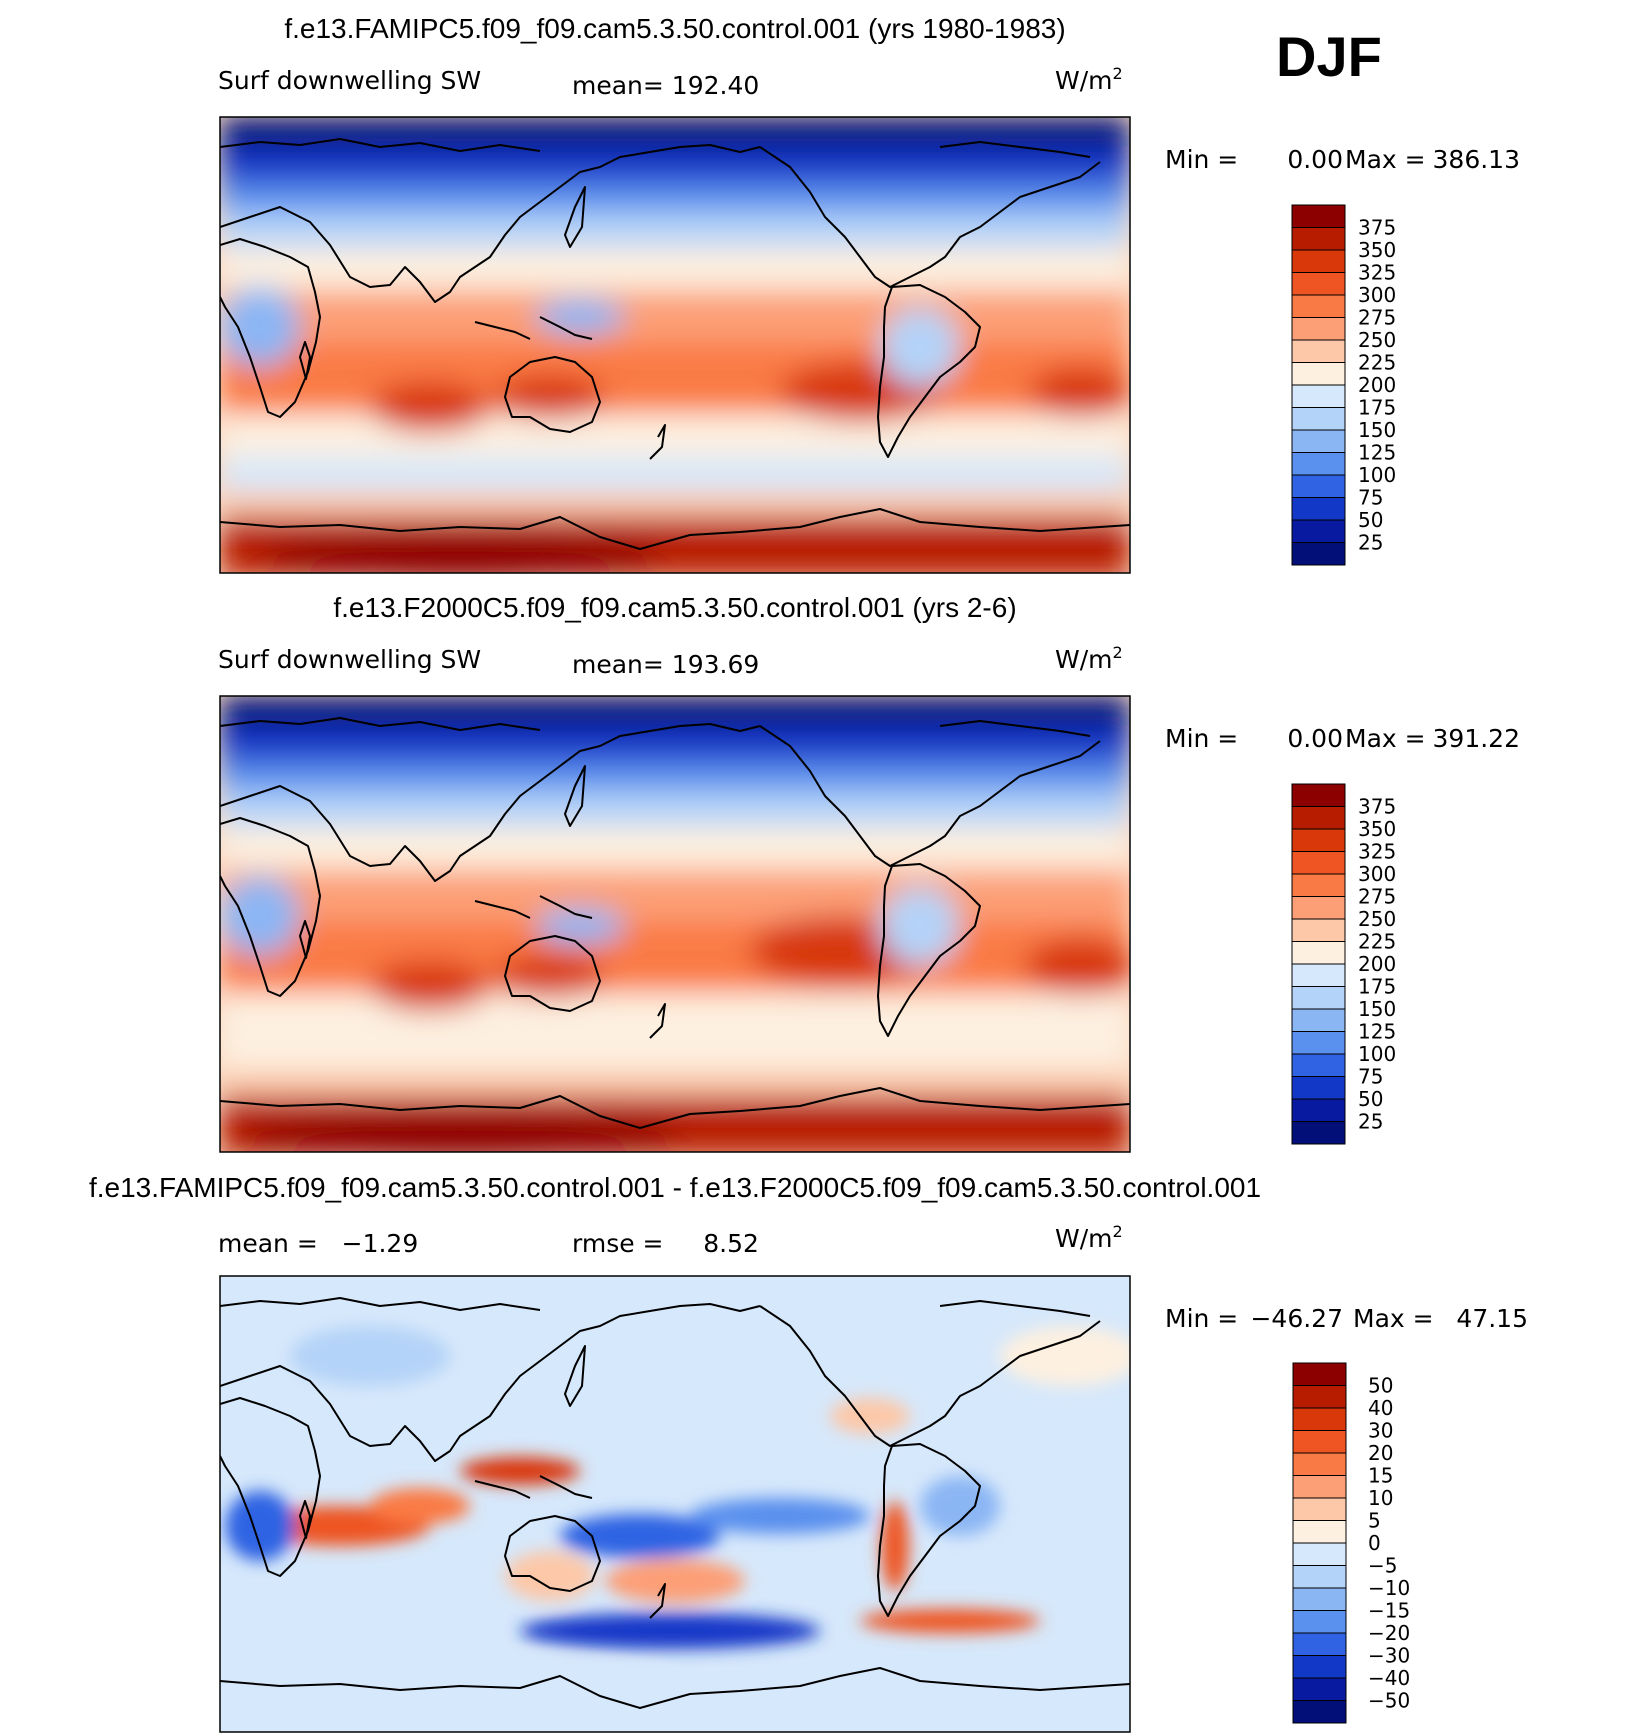 This screenshot has width=1630, height=1735. I want to click on colorbar-tick-label: −30, so click(1389, 1656).